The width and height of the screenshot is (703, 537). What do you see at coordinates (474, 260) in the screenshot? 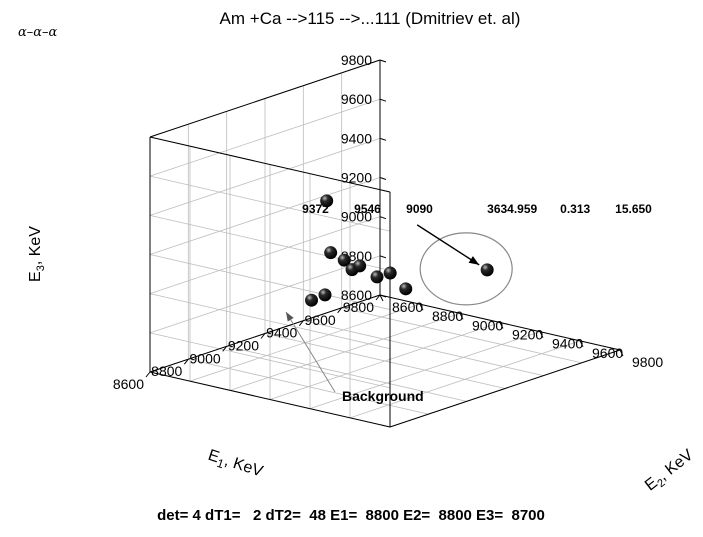
I see `highlight-arrowhead` at bounding box center [474, 260].